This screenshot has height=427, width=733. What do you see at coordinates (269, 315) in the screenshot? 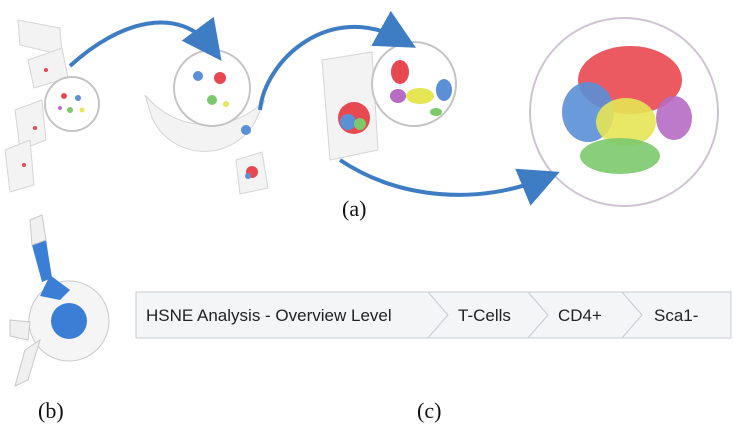
I see `crumb-overview-label: HSNE Analysis - Overview Level` at bounding box center [269, 315].